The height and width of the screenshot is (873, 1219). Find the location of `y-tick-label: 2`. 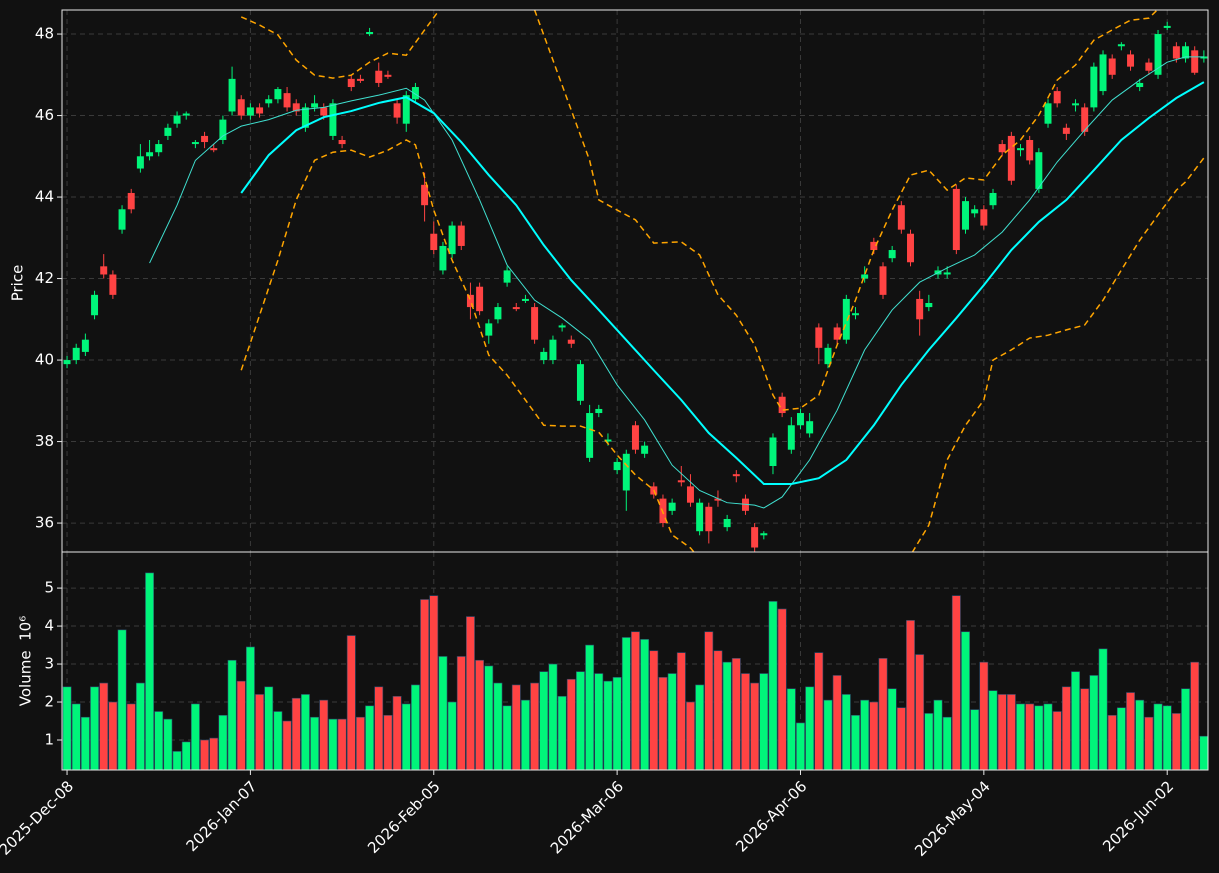

y-tick-label: 2 is located at coordinates (49, 702).